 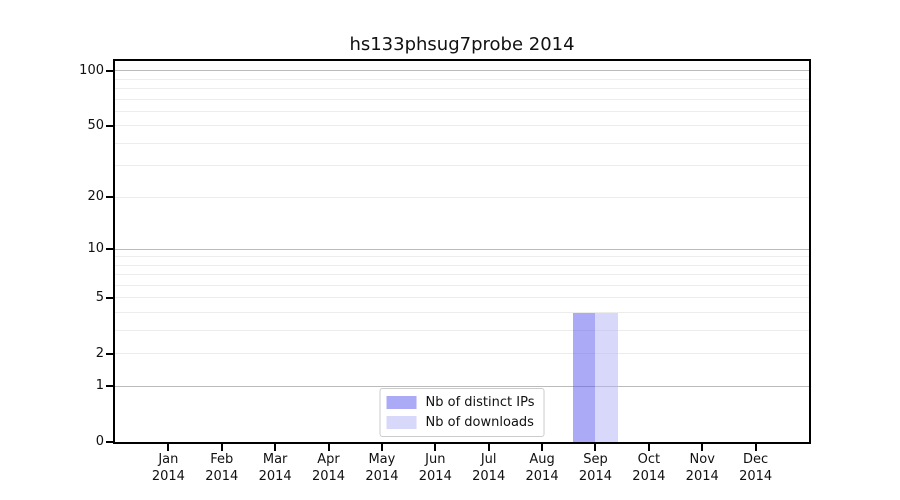 What do you see at coordinates (435, 468) in the screenshot?
I see `x-tick-label: Jun 2014` at bounding box center [435, 468].